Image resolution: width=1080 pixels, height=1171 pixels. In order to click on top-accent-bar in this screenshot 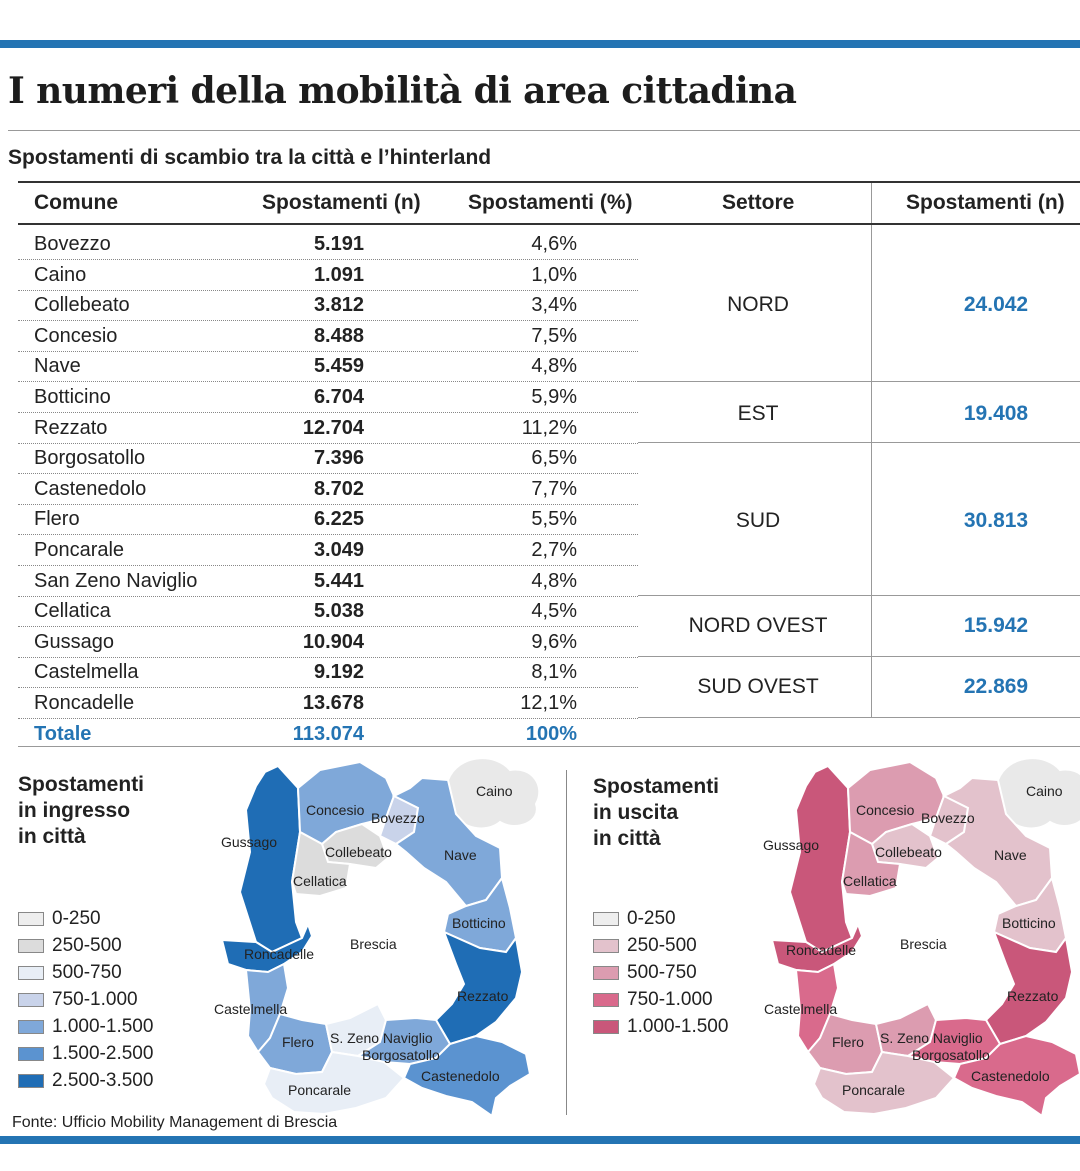, I will do `click(540, 44)`.